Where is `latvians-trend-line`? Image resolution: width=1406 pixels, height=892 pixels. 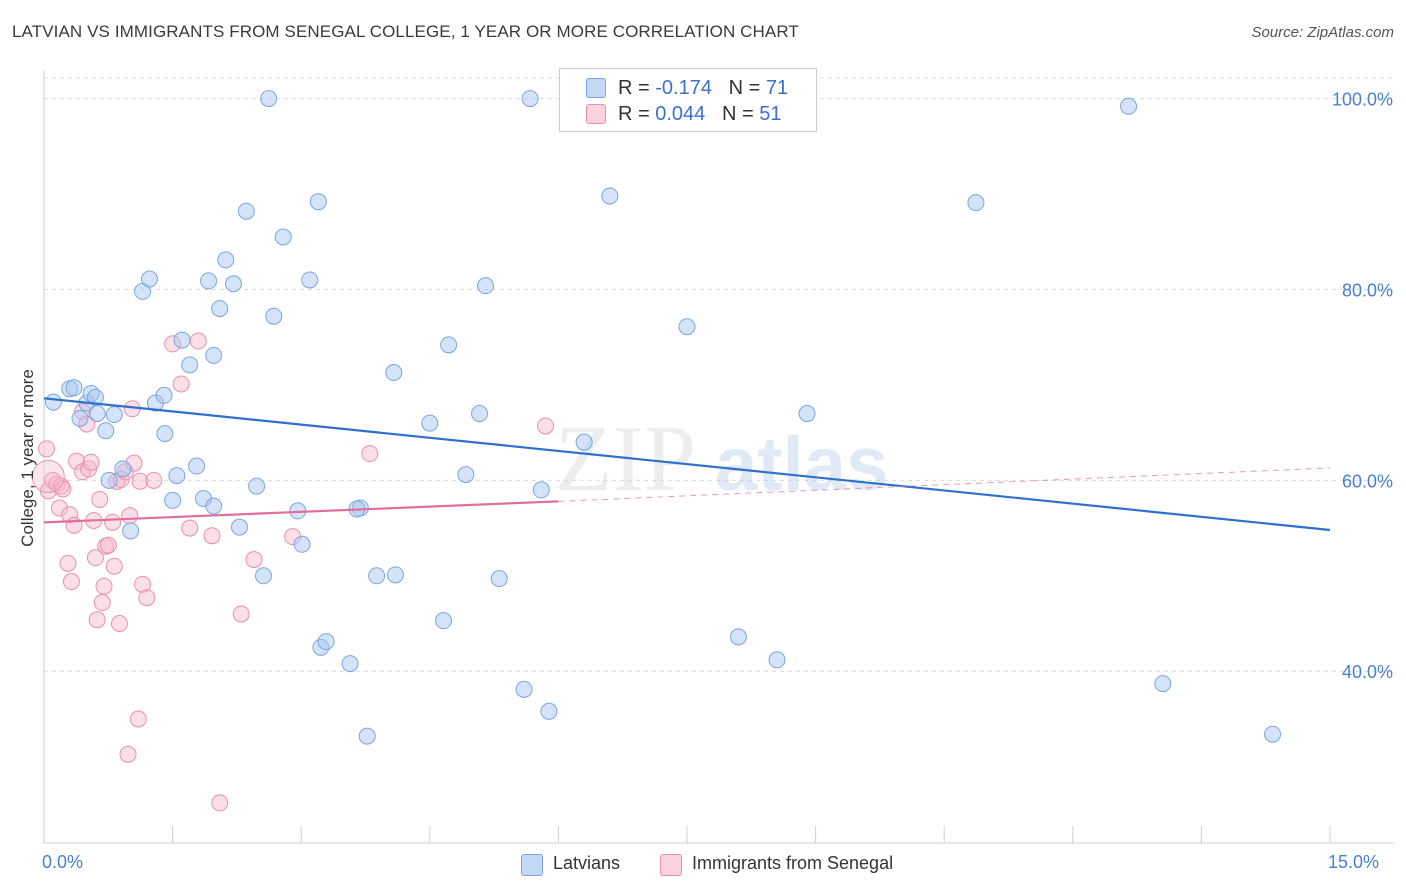
latvians-trend-line is located at coordinates (687, 464).